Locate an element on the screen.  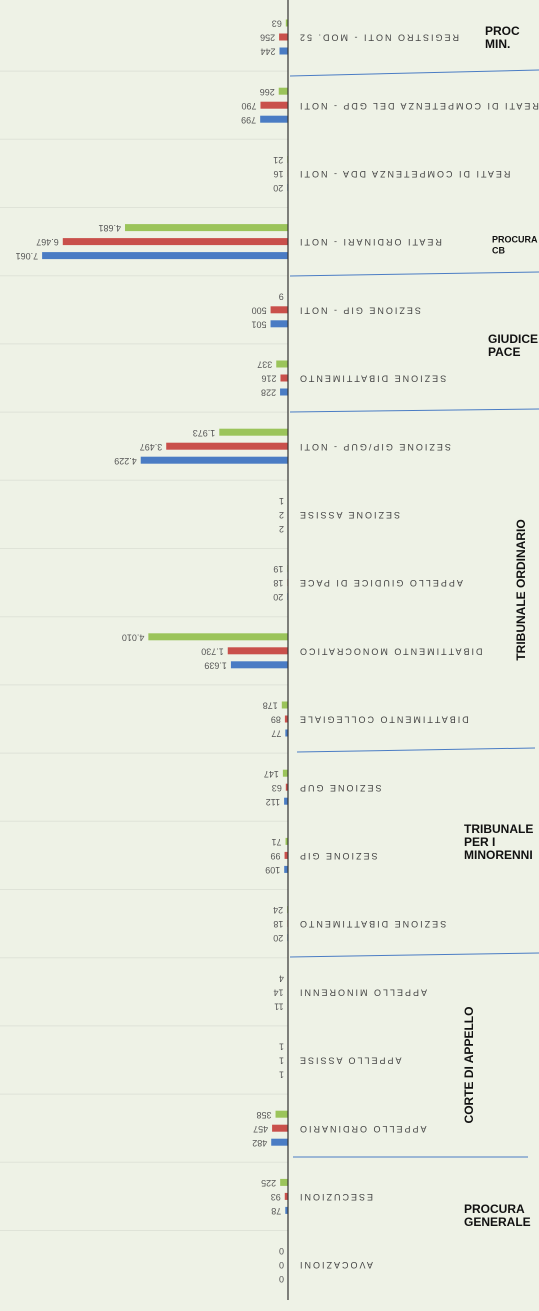
value-label: 0 is located at coordinates (281, 1251).